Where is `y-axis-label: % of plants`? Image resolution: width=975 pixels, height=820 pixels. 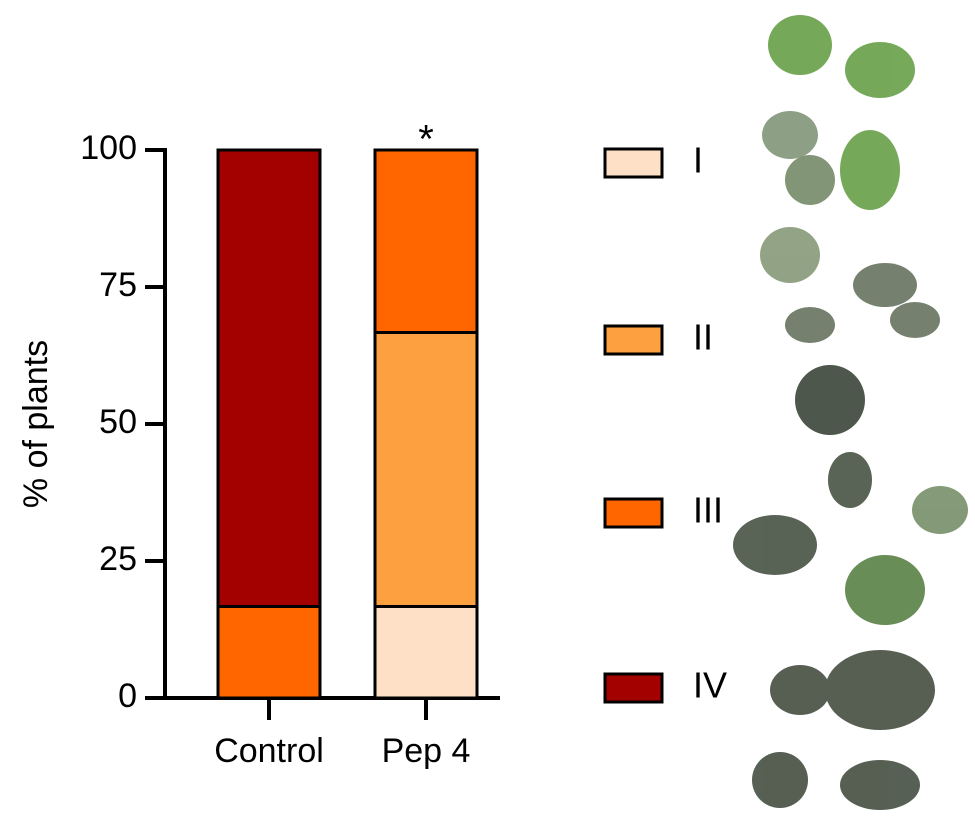
y-axis-label: % of plants is located at coordinates (36, 424).